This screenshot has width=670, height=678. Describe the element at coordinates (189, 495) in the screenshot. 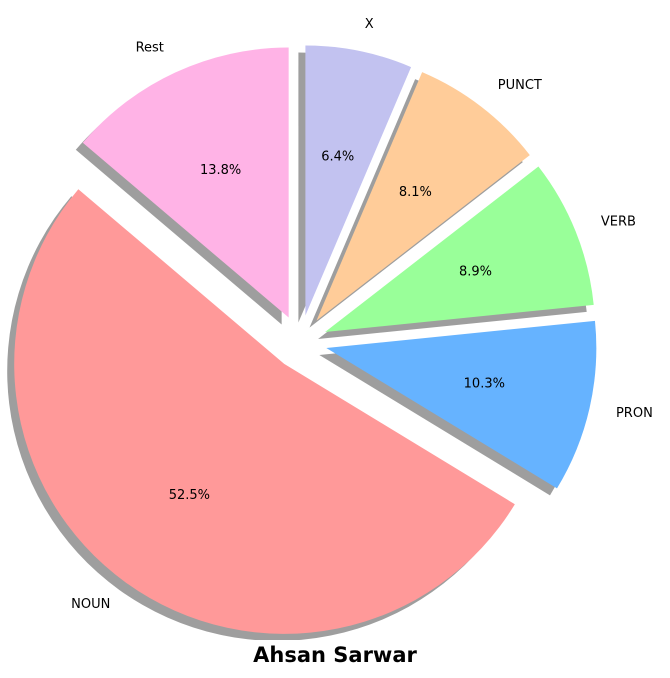

I see `slice-pct-noun: 52.5%` at that location.